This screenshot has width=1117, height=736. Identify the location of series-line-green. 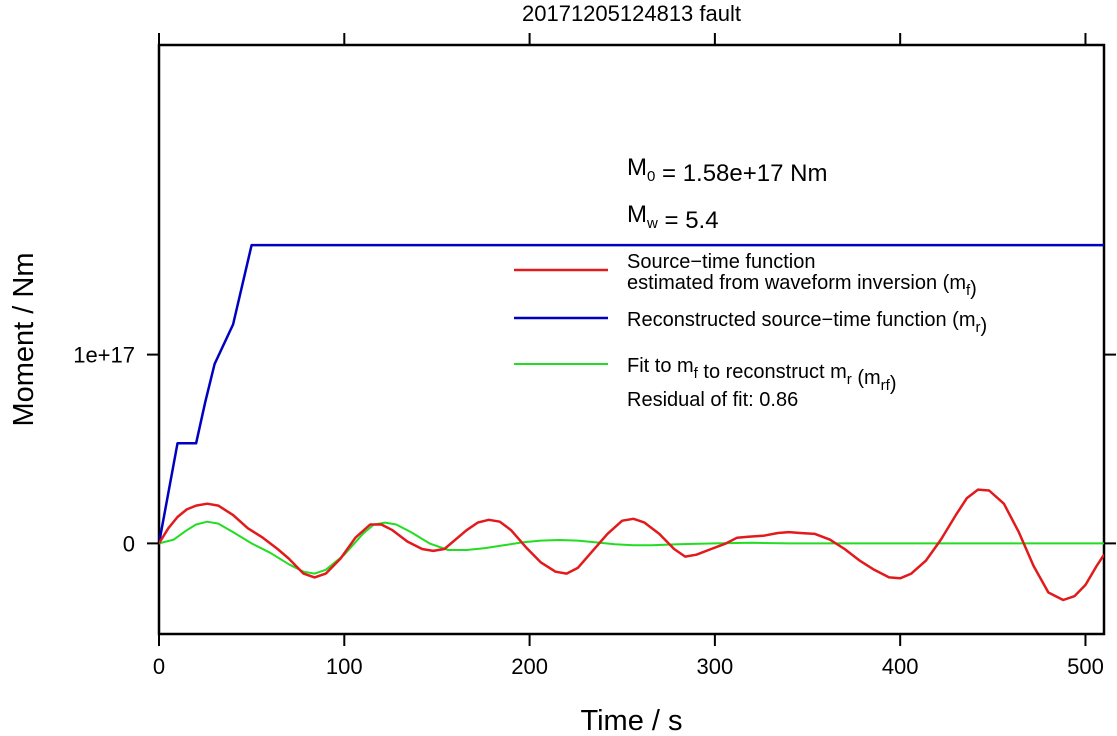
(631, 547).